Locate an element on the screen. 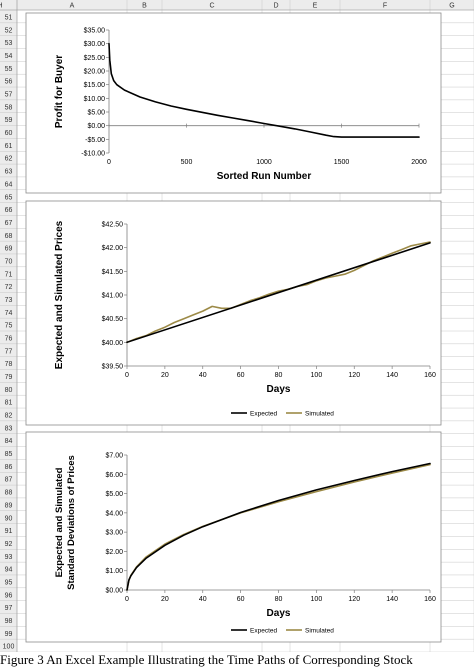 Image resolution: width=474 pixels, height=668 pixels. y-tick-label: $2.00 is located at coordinates (114, 552).